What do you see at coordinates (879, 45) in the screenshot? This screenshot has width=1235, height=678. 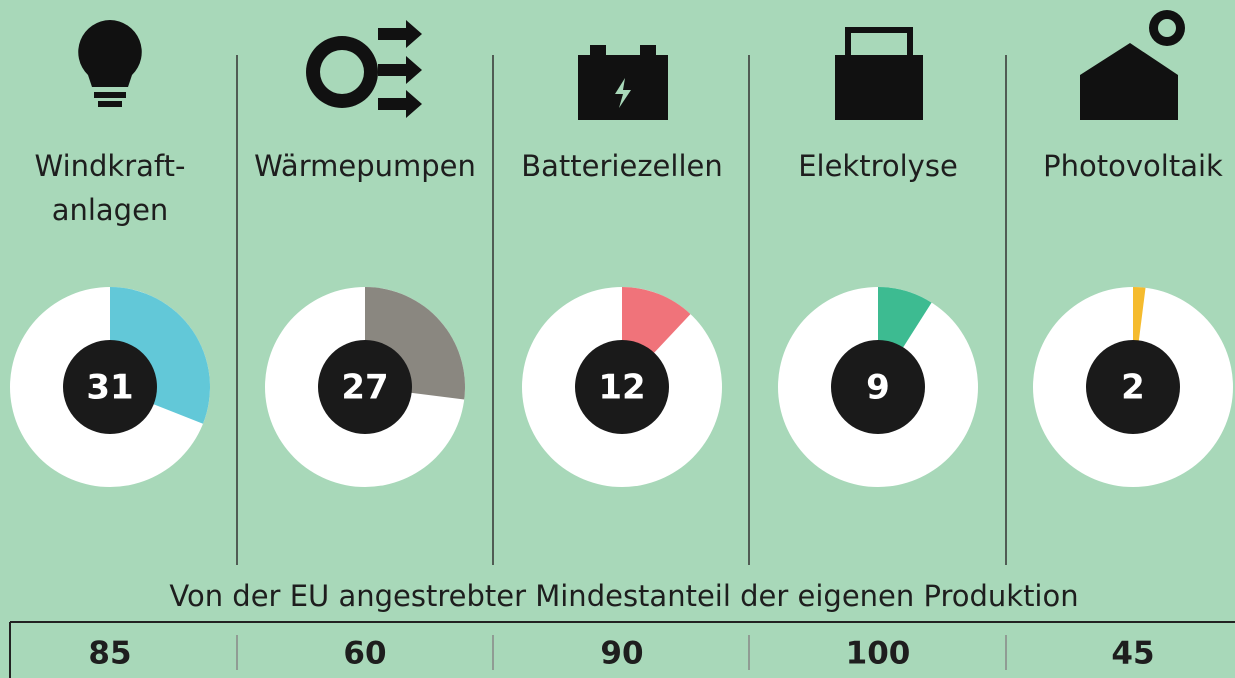 I see `electrolysis-frame` at bounding box center [879, 45].